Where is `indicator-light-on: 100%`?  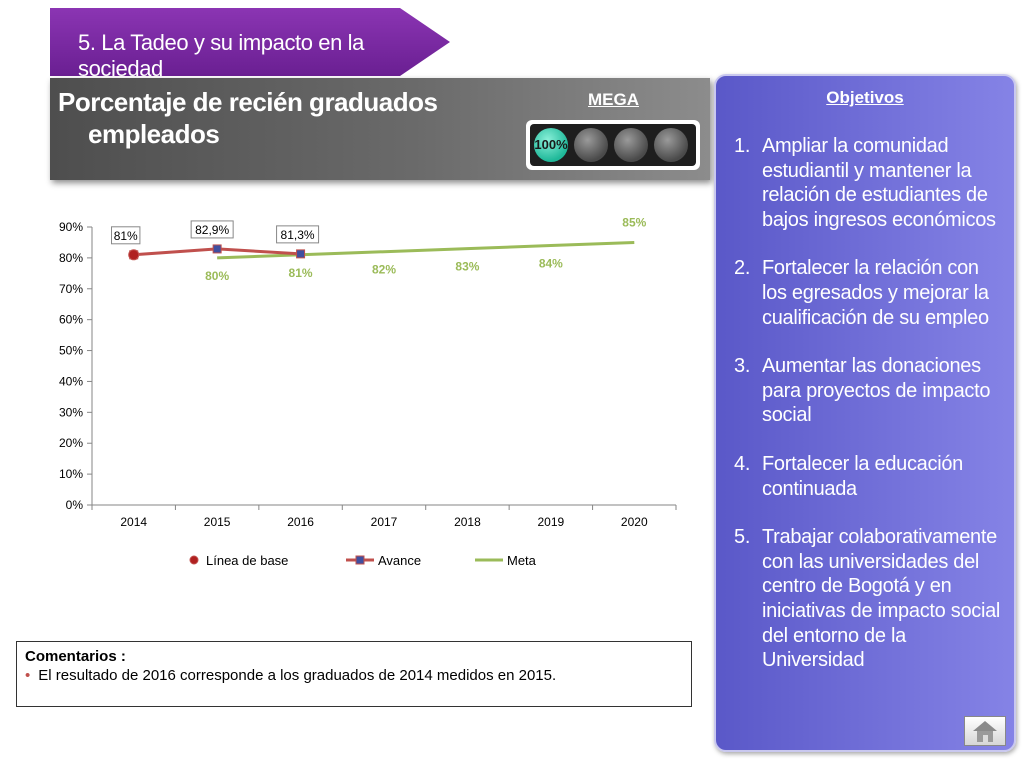
indicator-light-on: 100% is located at coordinates (551, 145).